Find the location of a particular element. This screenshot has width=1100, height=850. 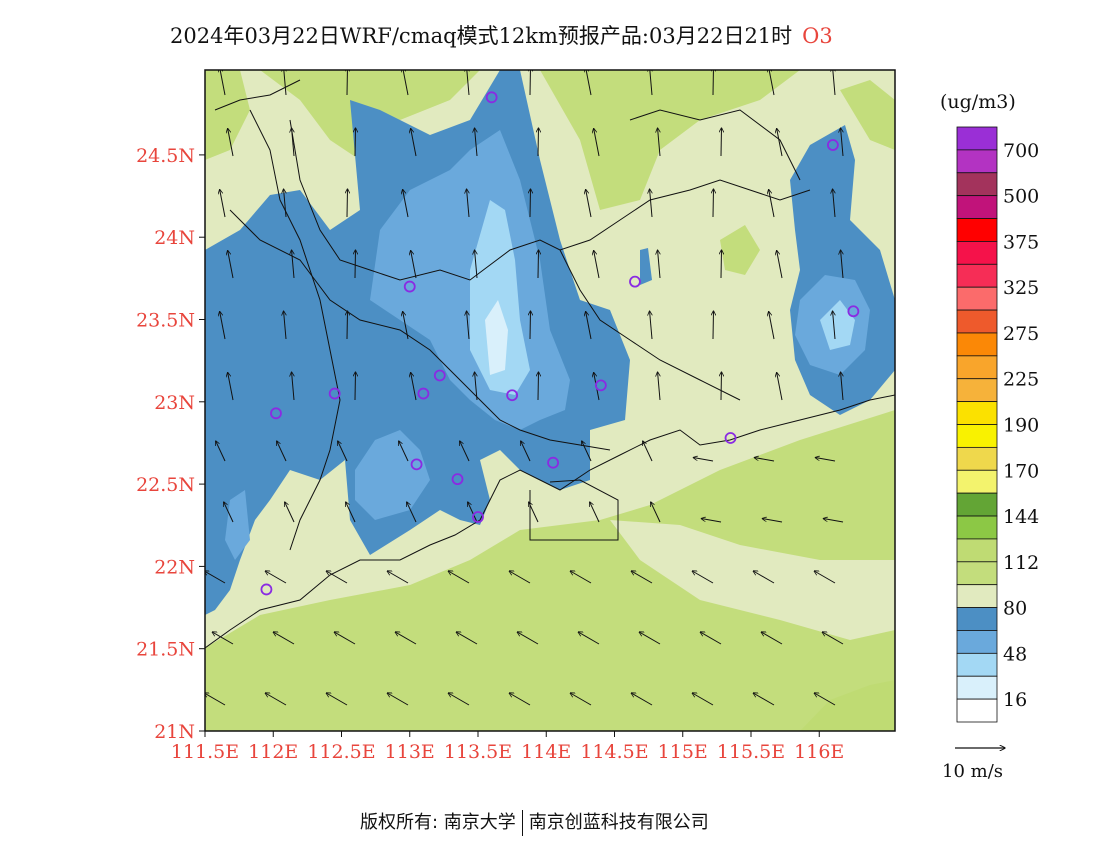

title-species: O3 is located at coordinates (817, 36).